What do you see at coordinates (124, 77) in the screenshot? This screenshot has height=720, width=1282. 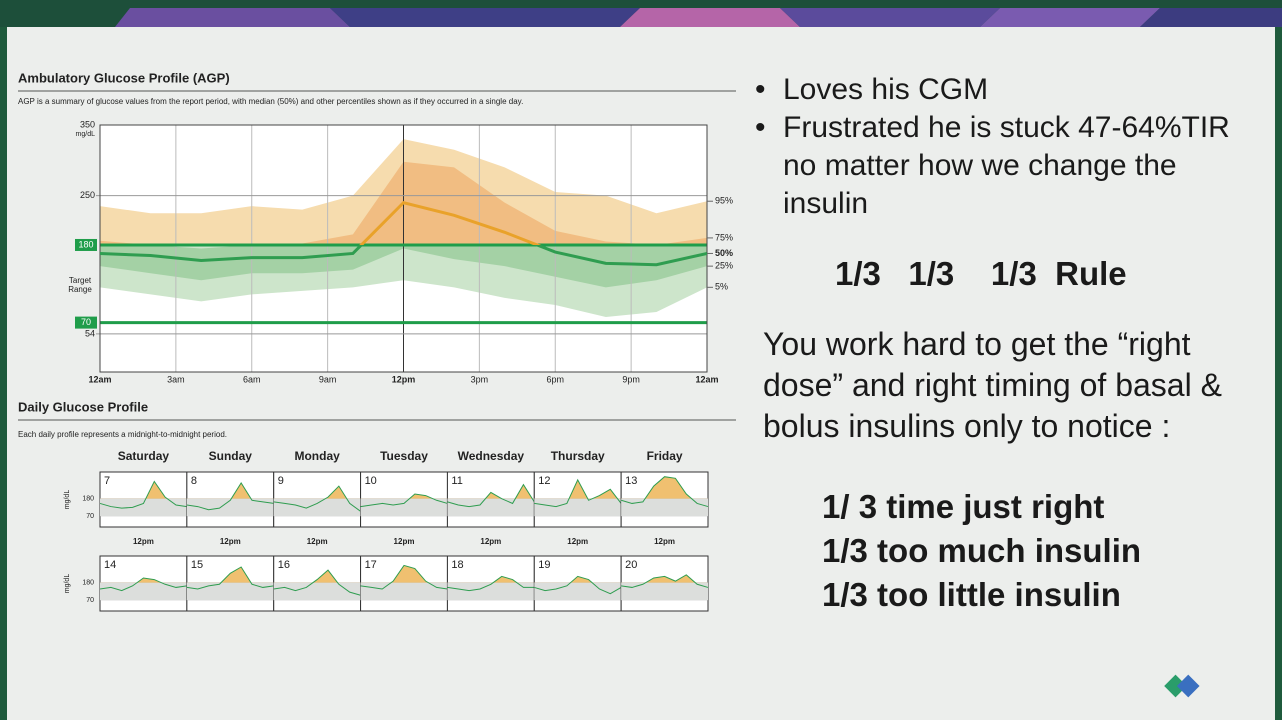 I see `agp-title: Ambulatory Glucose Profile (AGP)` at bounding box center [124, 77].